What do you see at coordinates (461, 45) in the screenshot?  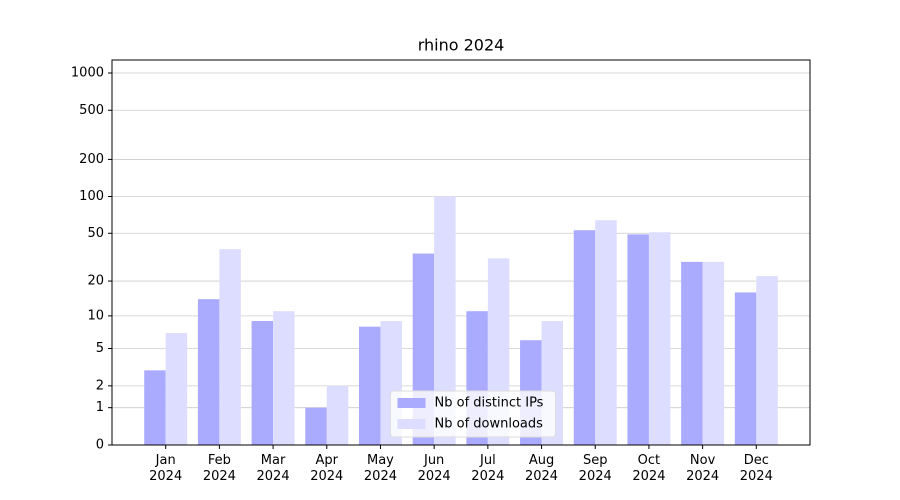 I see `chart-title: rhino 2024` at bounding box center [461, 45].